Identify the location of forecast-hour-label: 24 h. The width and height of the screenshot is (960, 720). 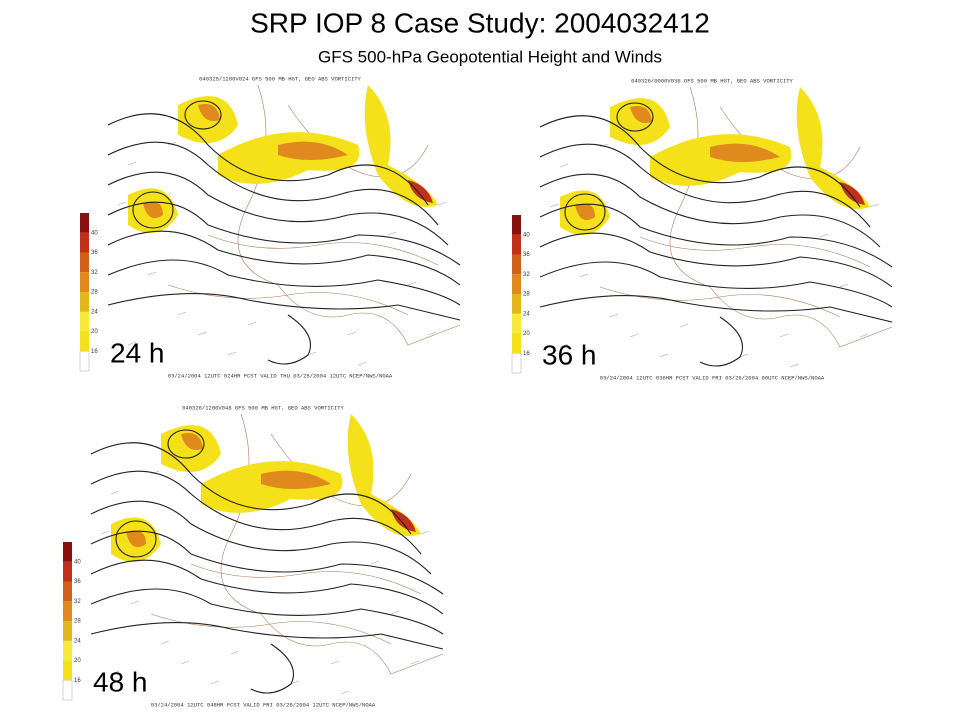
(137, 352).